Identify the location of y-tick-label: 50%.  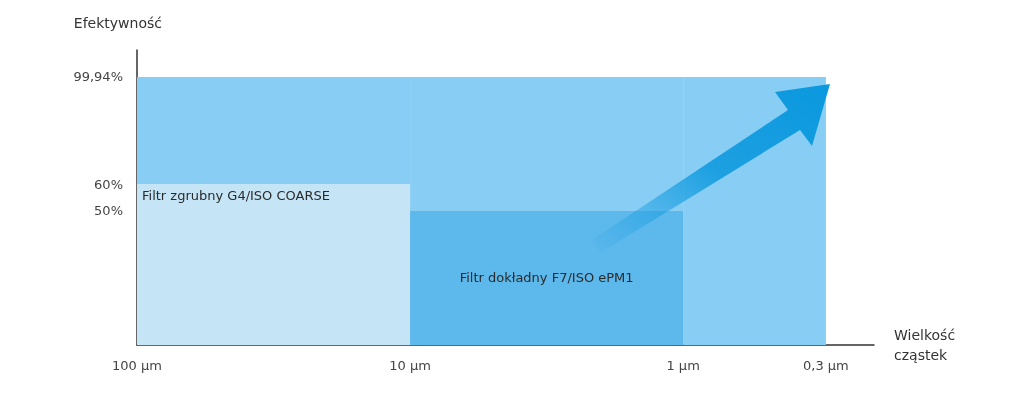
(108, 211).